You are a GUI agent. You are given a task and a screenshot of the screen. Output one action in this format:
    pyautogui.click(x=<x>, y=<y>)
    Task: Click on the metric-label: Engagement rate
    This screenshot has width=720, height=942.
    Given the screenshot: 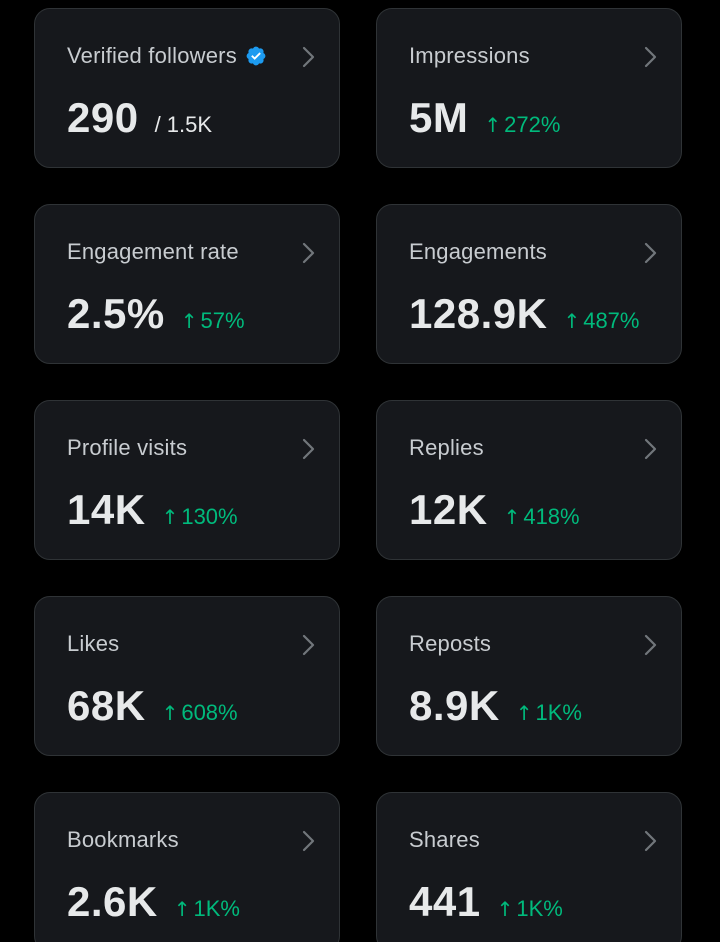 What is the action you would take?
    pyautogui.click(x=153, y=252)
    